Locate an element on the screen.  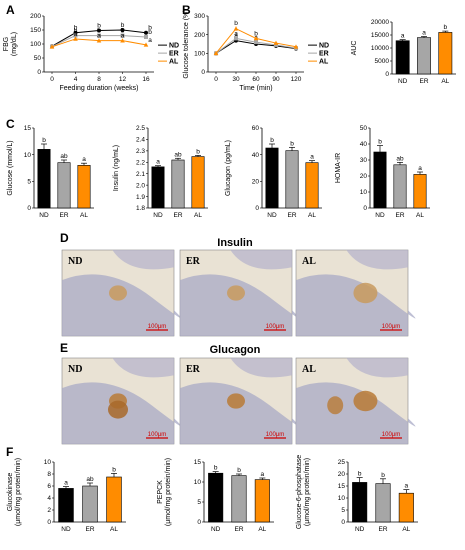
y-axis-title: Glucokinase(μmol/mg protein/min) is located at coordinates (14, 492).